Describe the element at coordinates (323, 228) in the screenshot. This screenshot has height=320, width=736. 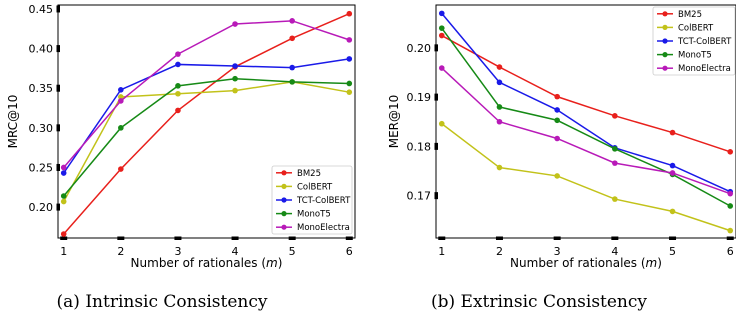
I see `legend-entry: MonoElectra` at that location.